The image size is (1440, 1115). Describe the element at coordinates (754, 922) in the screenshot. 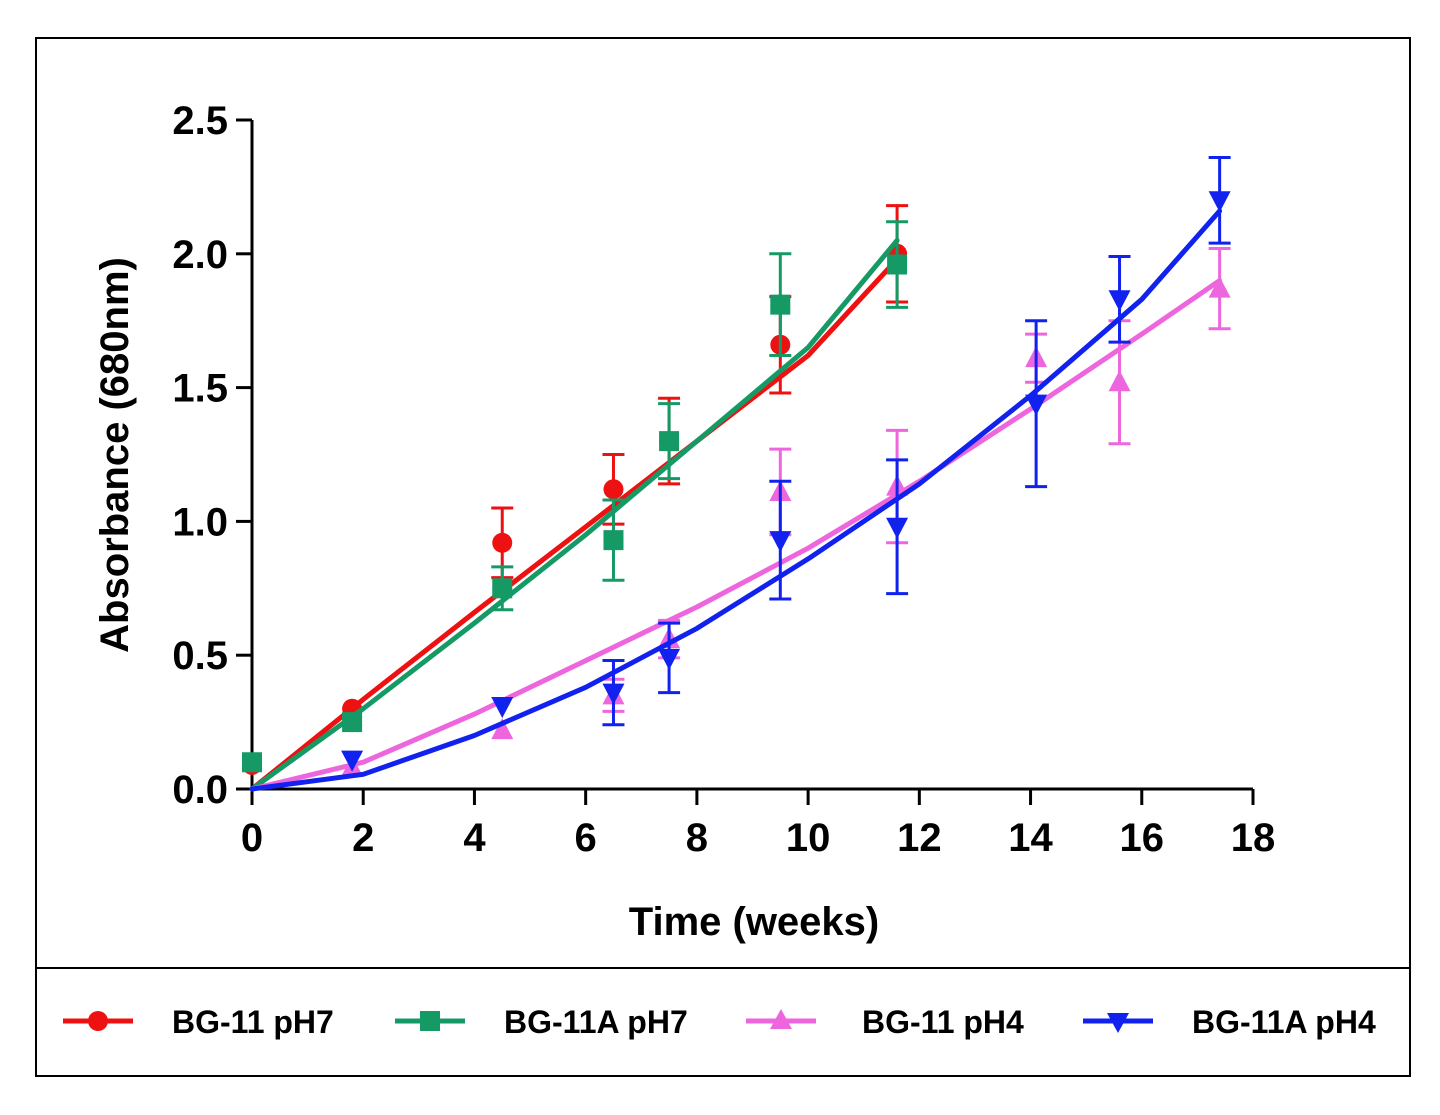

I see `x-axis-label: Time (weeks)` at that location.